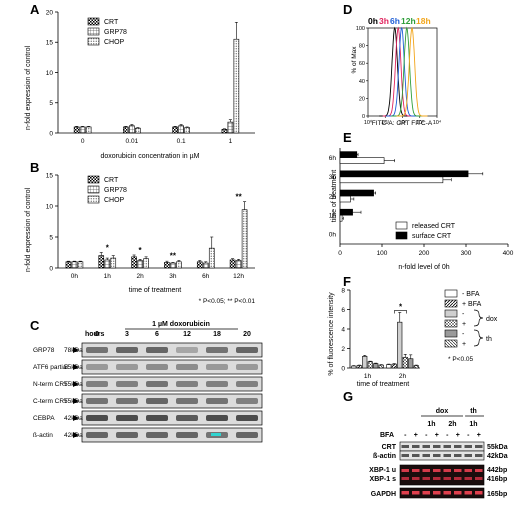 The height and width of the screenshot is (510, 520). I want to click on y-tick-label: 80, so click(362, 47).